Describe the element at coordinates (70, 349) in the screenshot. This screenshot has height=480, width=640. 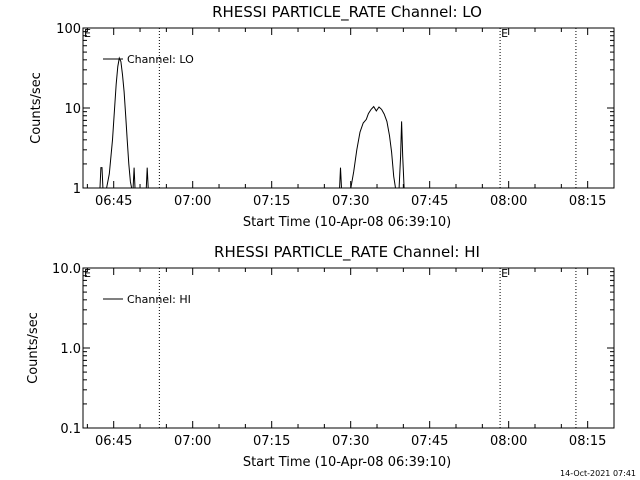
I see `y-tick-label: 1.0` at that location.